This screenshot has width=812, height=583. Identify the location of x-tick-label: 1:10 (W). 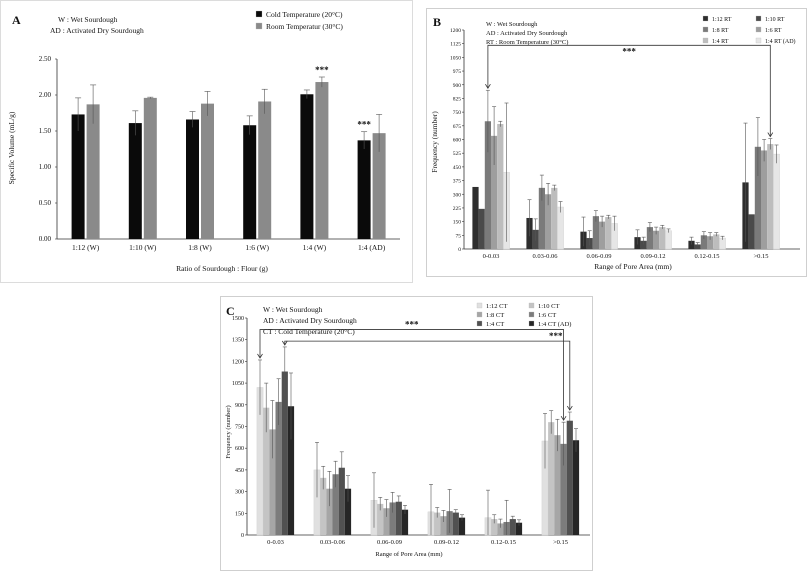
(143, 247).